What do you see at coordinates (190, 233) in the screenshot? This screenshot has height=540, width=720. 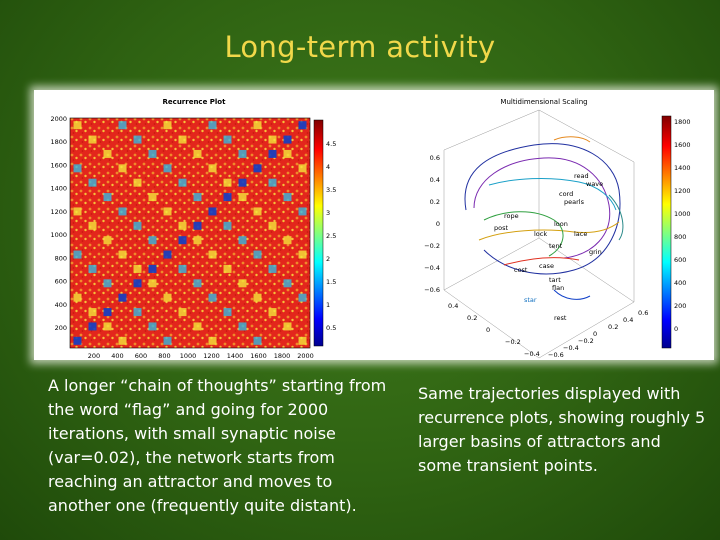 I see `recurrence-blocks` at bounding box center [190, 233].